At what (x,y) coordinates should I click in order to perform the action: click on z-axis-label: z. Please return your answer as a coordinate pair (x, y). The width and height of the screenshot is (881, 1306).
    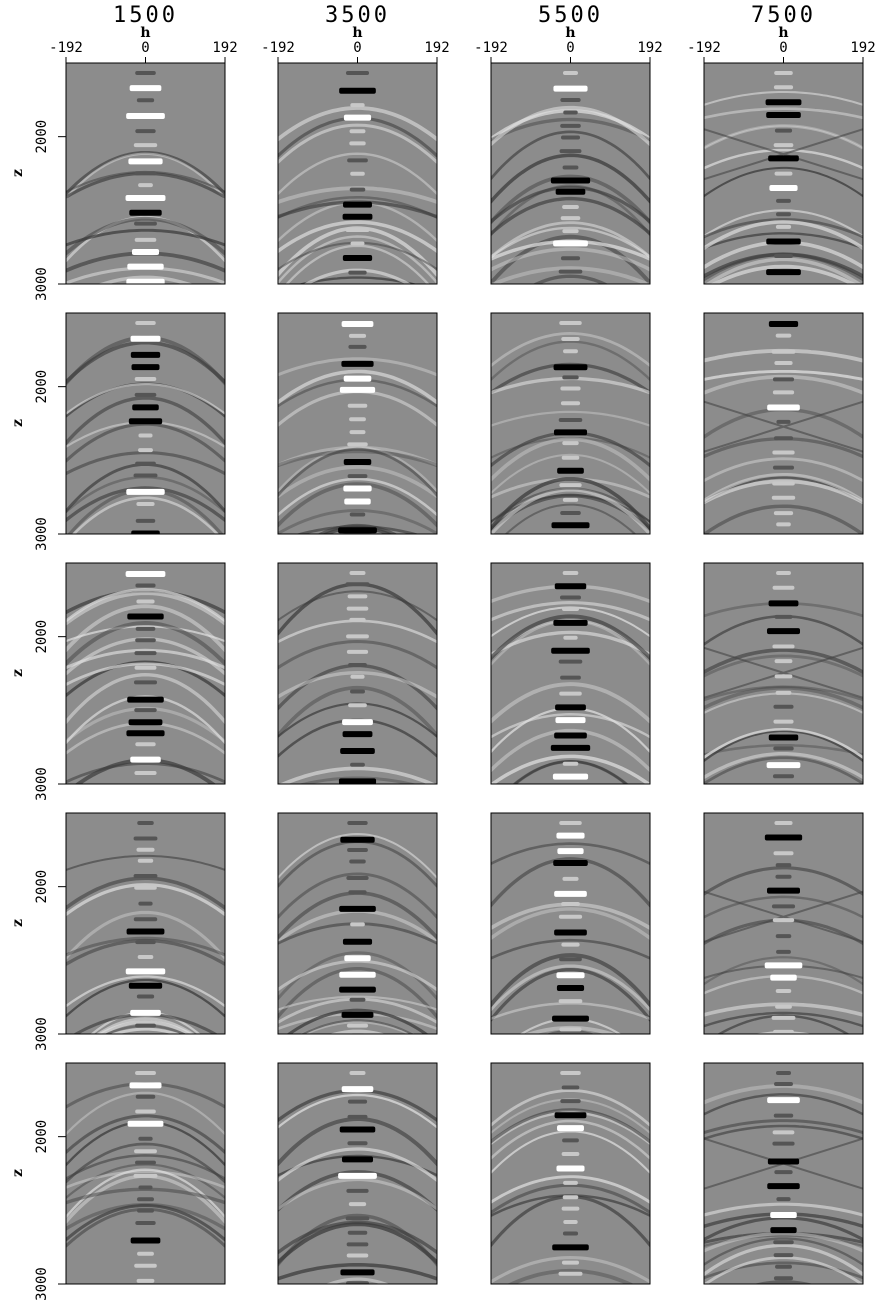
    Looking at the image, I should click on (18, 923).